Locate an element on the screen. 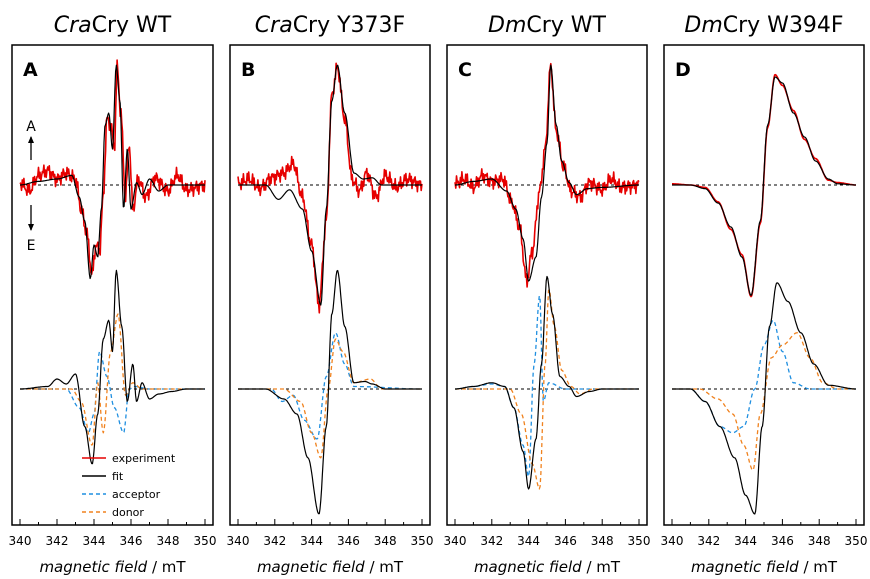 The height and width of the screenshot is (579, 870). legend: experiment fit acceptor donor is located at coordinates (129, 485).